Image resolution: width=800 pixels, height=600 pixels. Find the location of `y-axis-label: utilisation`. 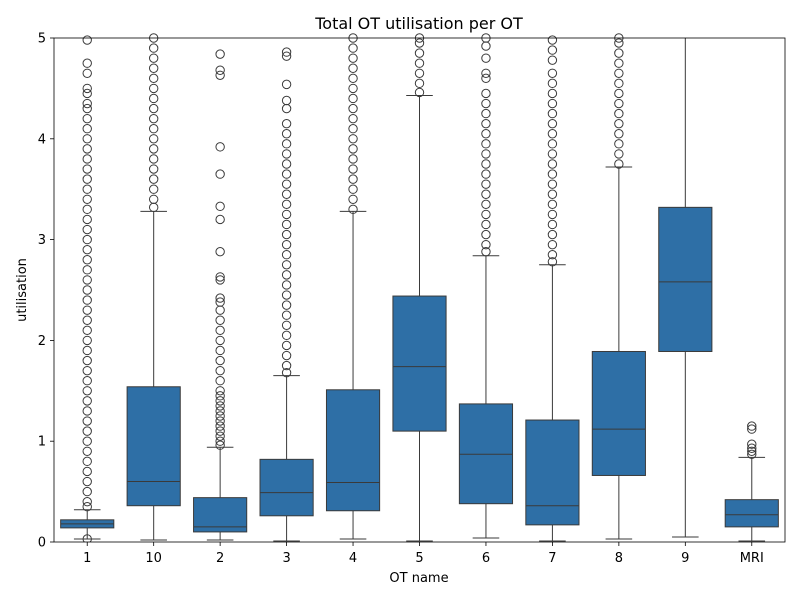

y-axis-label: utilisation is located at coordinates (22, 290).